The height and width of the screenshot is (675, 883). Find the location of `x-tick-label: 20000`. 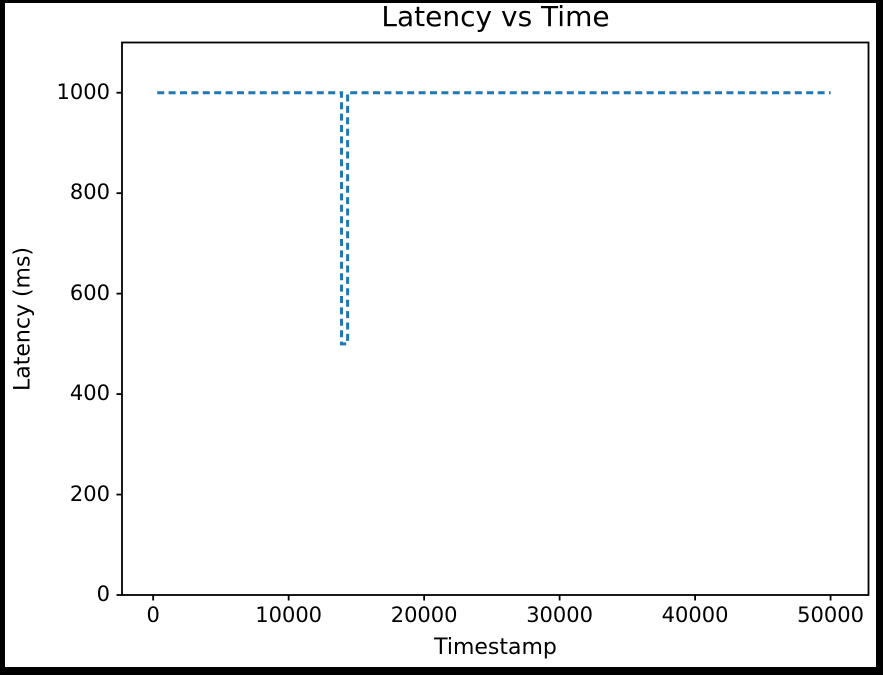

x-tick-label: 20000 is located at coordinates (424, 615).